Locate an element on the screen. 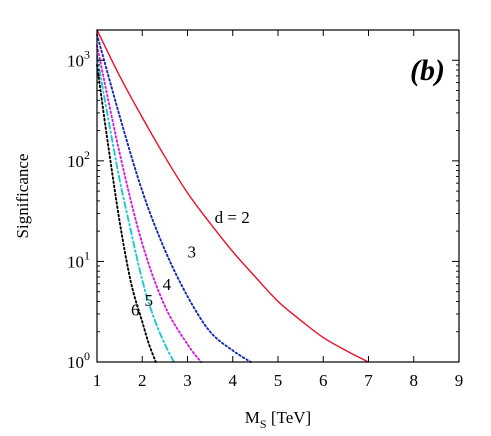 The width and height of the screenshot is (491, 436). curve-label: 5 is located at coordinates (149, 300).